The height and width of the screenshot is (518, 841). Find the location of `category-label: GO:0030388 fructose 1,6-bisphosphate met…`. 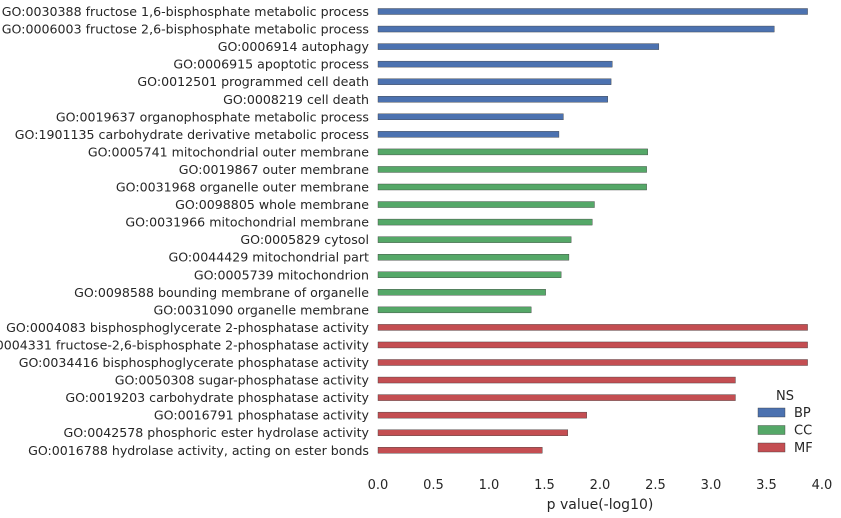

category-label: GO:0030388 fructose 1,6-bisphosphate met… is located at coordinates (185, 11).